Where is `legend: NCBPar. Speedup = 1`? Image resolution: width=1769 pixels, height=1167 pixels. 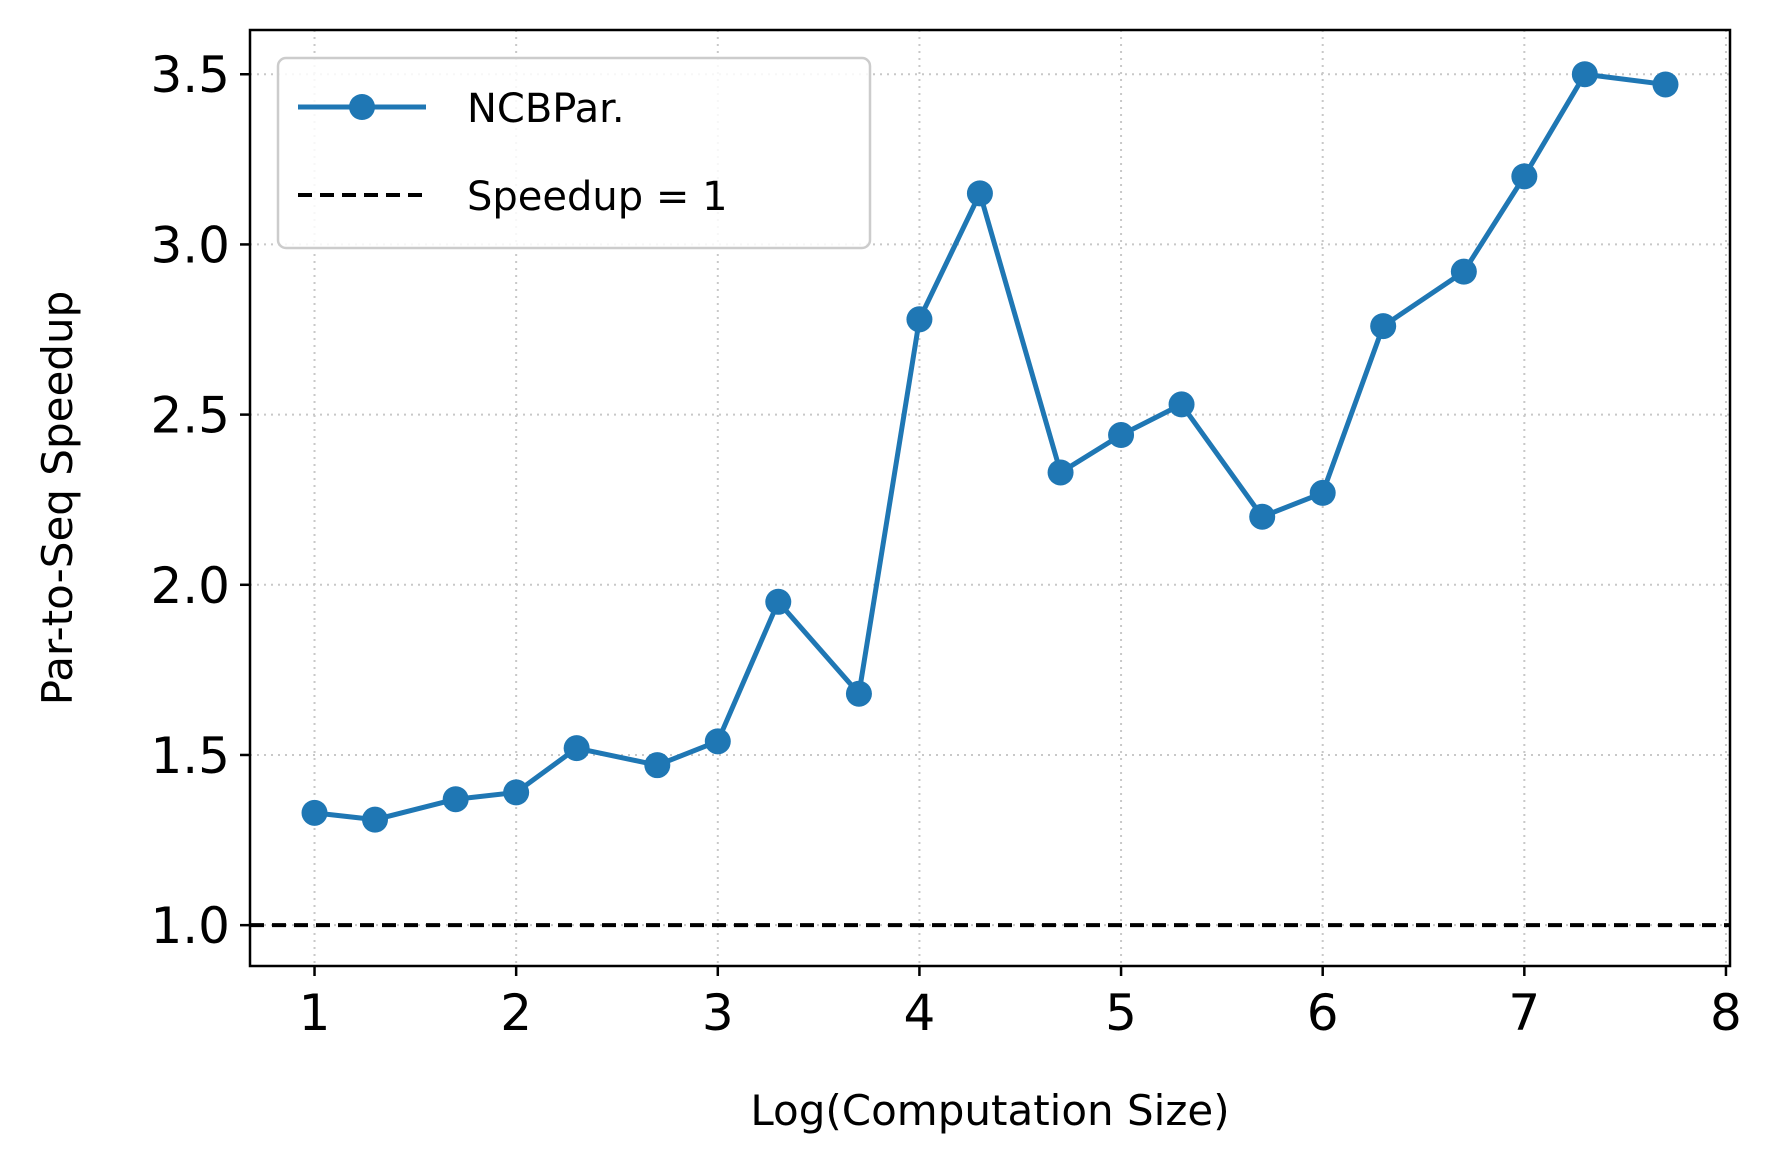 legend: NCBPar. Speedup = 1 is located at coordinates (574, 153).